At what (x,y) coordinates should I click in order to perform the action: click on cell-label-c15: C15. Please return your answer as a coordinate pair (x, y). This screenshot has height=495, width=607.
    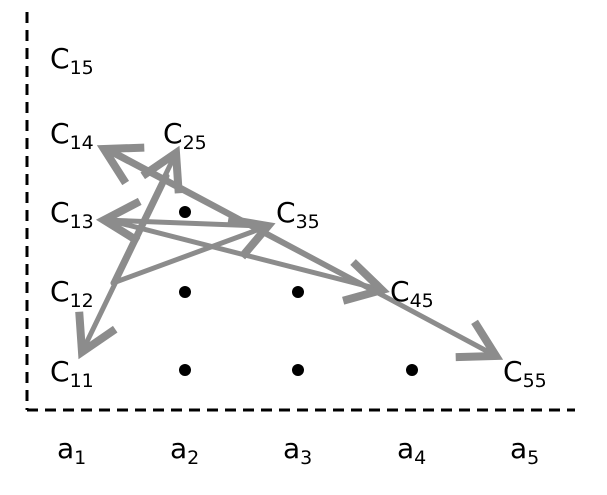
    Looking at the image, I should click on (72, 60).